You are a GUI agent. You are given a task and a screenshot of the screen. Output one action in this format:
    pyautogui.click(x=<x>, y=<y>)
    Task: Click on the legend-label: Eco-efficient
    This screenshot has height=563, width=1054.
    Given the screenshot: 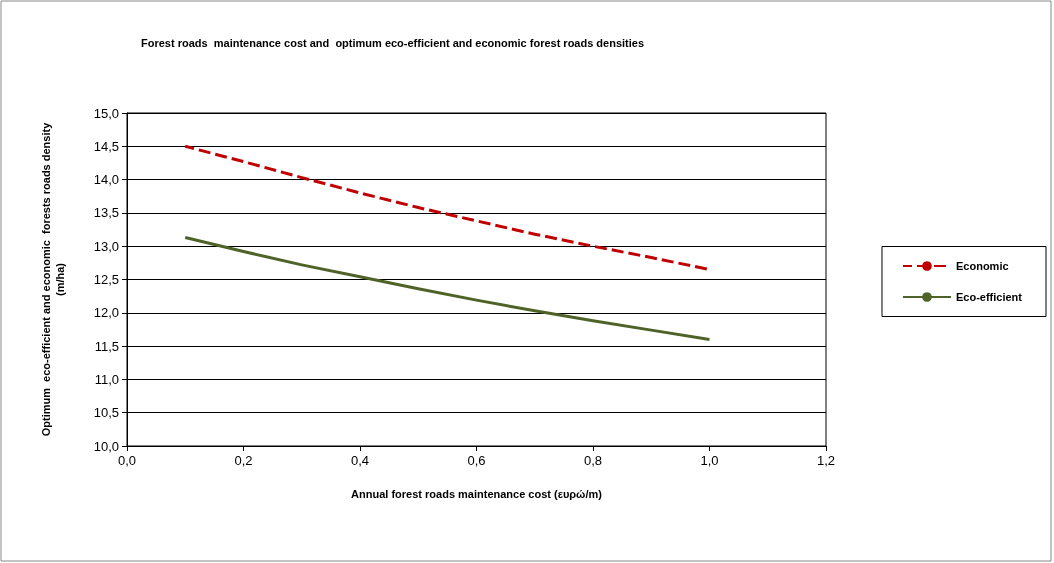 What is the action you would take?
    pyautogui.click(x=989, y=297)
    